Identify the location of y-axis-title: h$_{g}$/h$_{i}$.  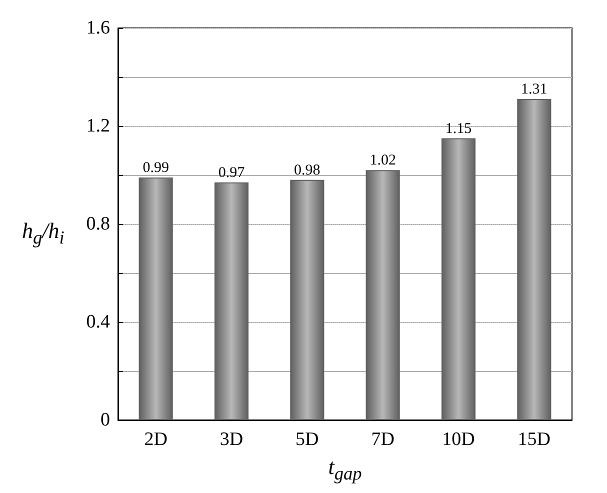
(43, 233).